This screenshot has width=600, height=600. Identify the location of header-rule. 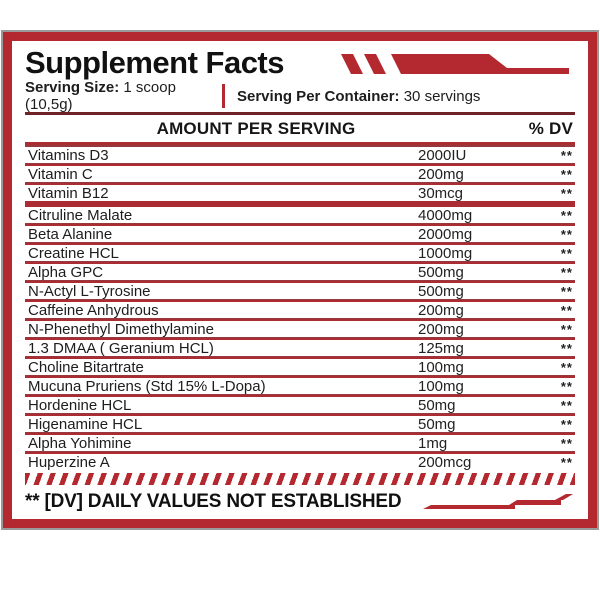
(300, 113).